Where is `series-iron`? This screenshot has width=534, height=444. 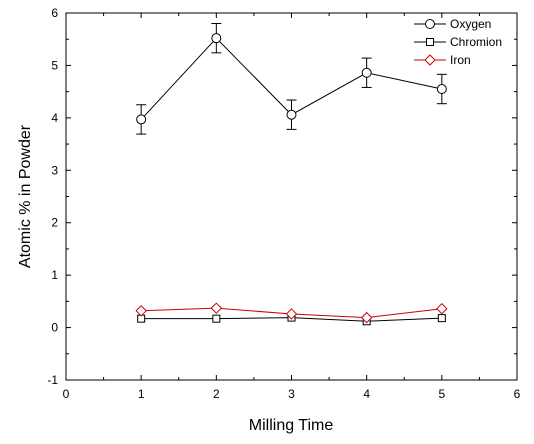
series-iron is located at coordinates (291, 313).